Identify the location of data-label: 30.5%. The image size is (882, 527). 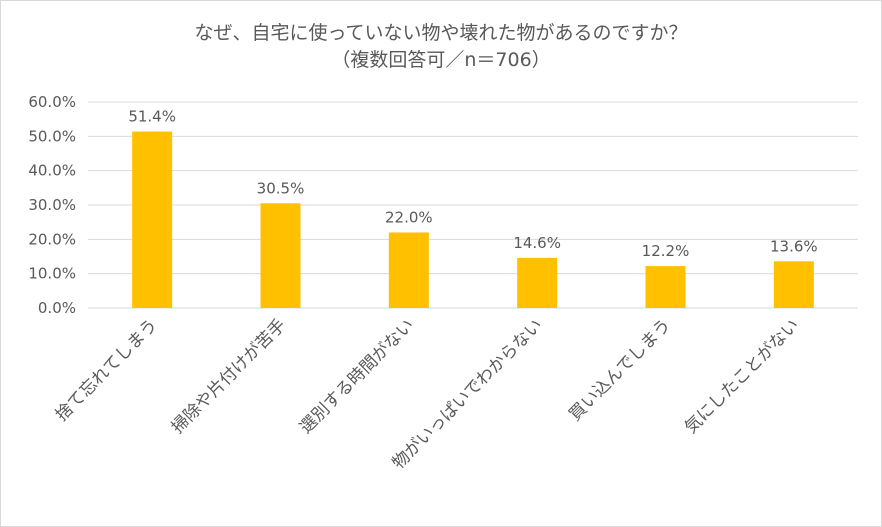
(281, 188).